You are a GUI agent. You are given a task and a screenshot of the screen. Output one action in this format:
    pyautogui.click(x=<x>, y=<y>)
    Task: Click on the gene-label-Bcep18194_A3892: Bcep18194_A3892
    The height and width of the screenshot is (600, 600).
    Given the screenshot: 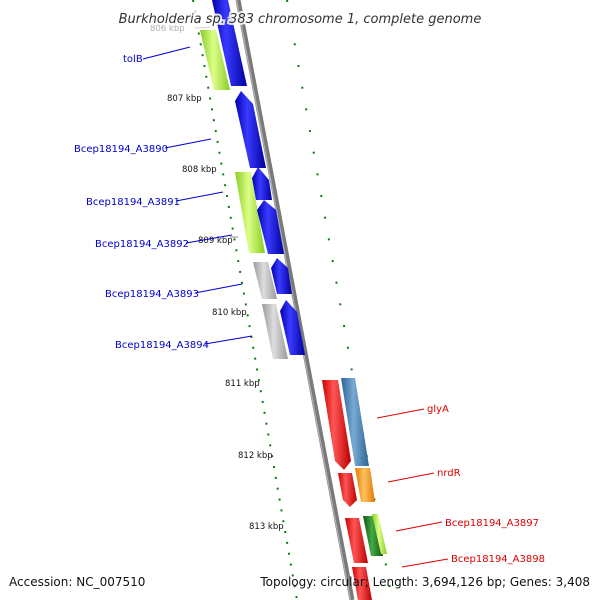 What is the action you would take?
    pyautogui.click(x=164, y=242)
    